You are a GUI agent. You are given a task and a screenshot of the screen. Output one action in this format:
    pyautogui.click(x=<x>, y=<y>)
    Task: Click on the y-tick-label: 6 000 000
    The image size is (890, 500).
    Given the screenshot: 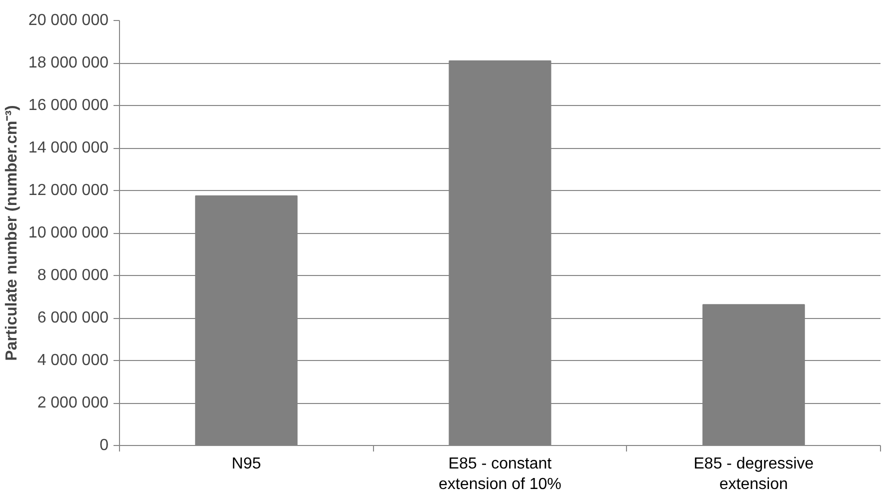 What is the action you would take?
    pyautogui.click(x=73, y=318)
    